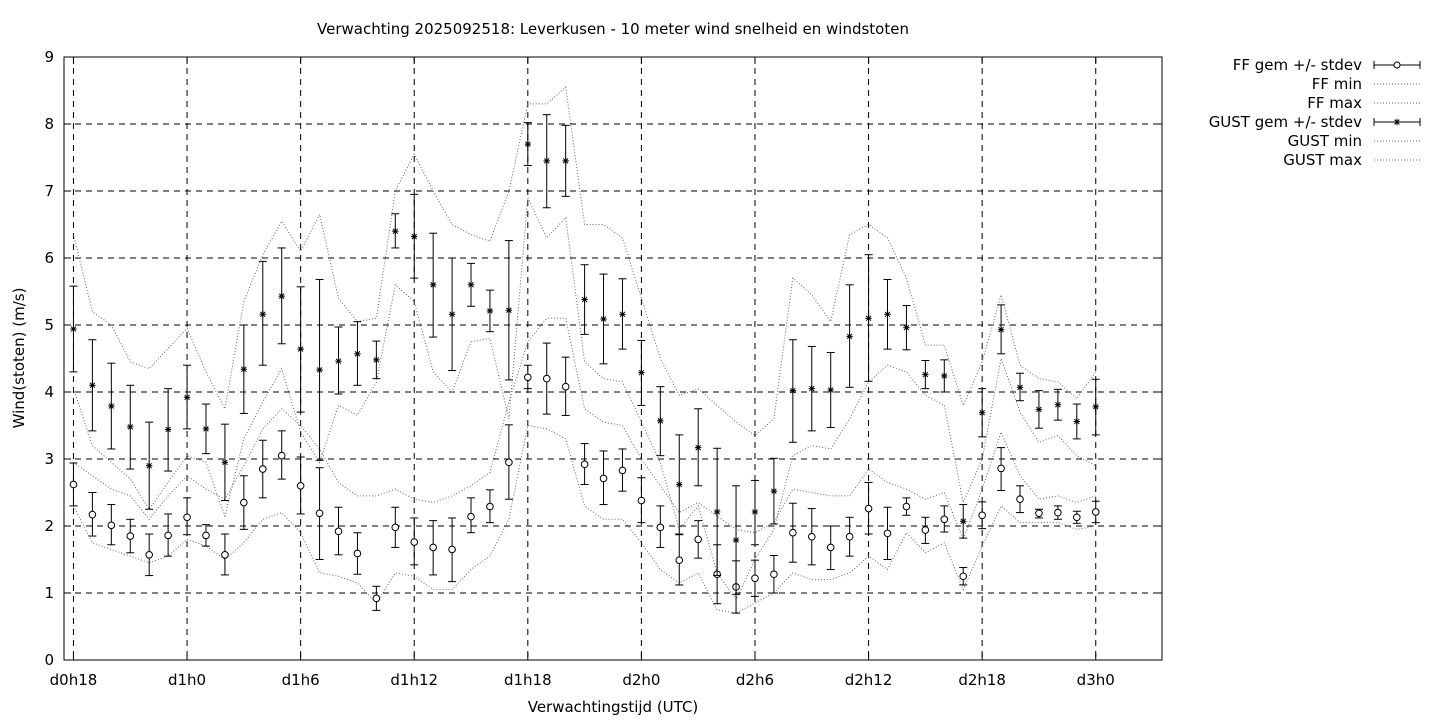  Describe the element at coordinates (641, 680) in the screenshot. I see `x-tick-label: d2h0` at that location.